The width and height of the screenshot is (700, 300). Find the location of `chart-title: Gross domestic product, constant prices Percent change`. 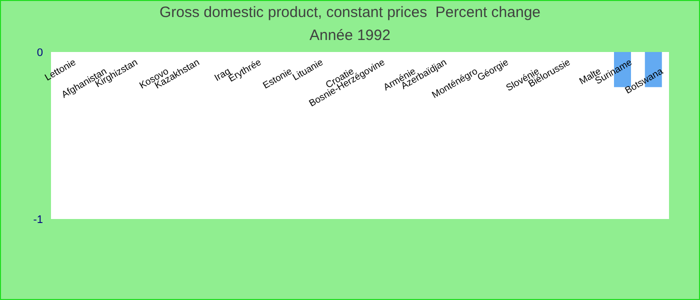

chart-title: Gross domestic product, constant prices Percent change is located at coordinates (350, 12).